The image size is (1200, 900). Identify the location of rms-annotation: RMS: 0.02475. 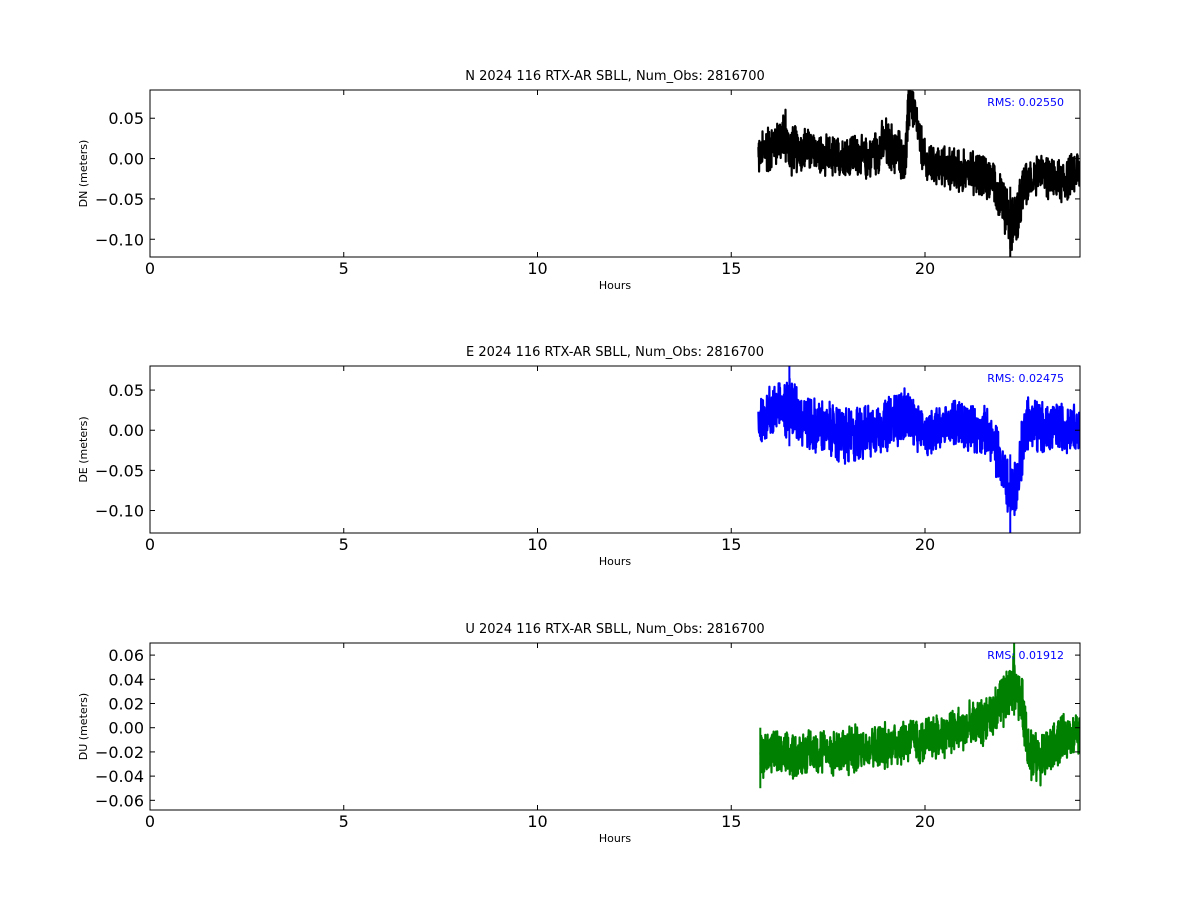
(1025, 378).